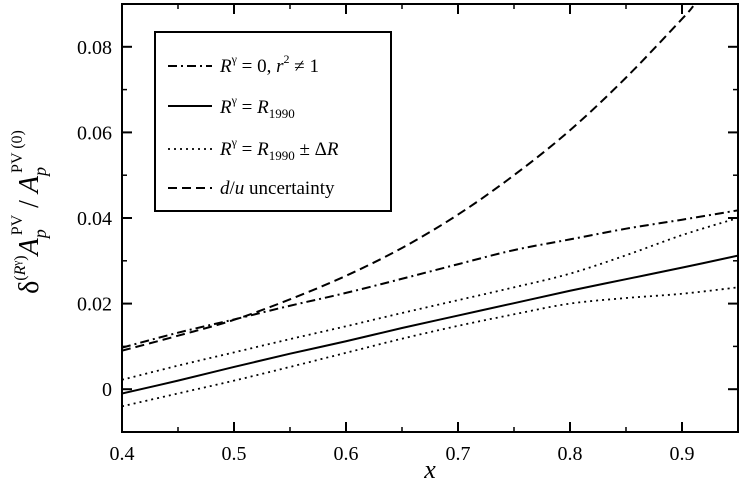  I want to click on legend-samples, so click(190, 127).